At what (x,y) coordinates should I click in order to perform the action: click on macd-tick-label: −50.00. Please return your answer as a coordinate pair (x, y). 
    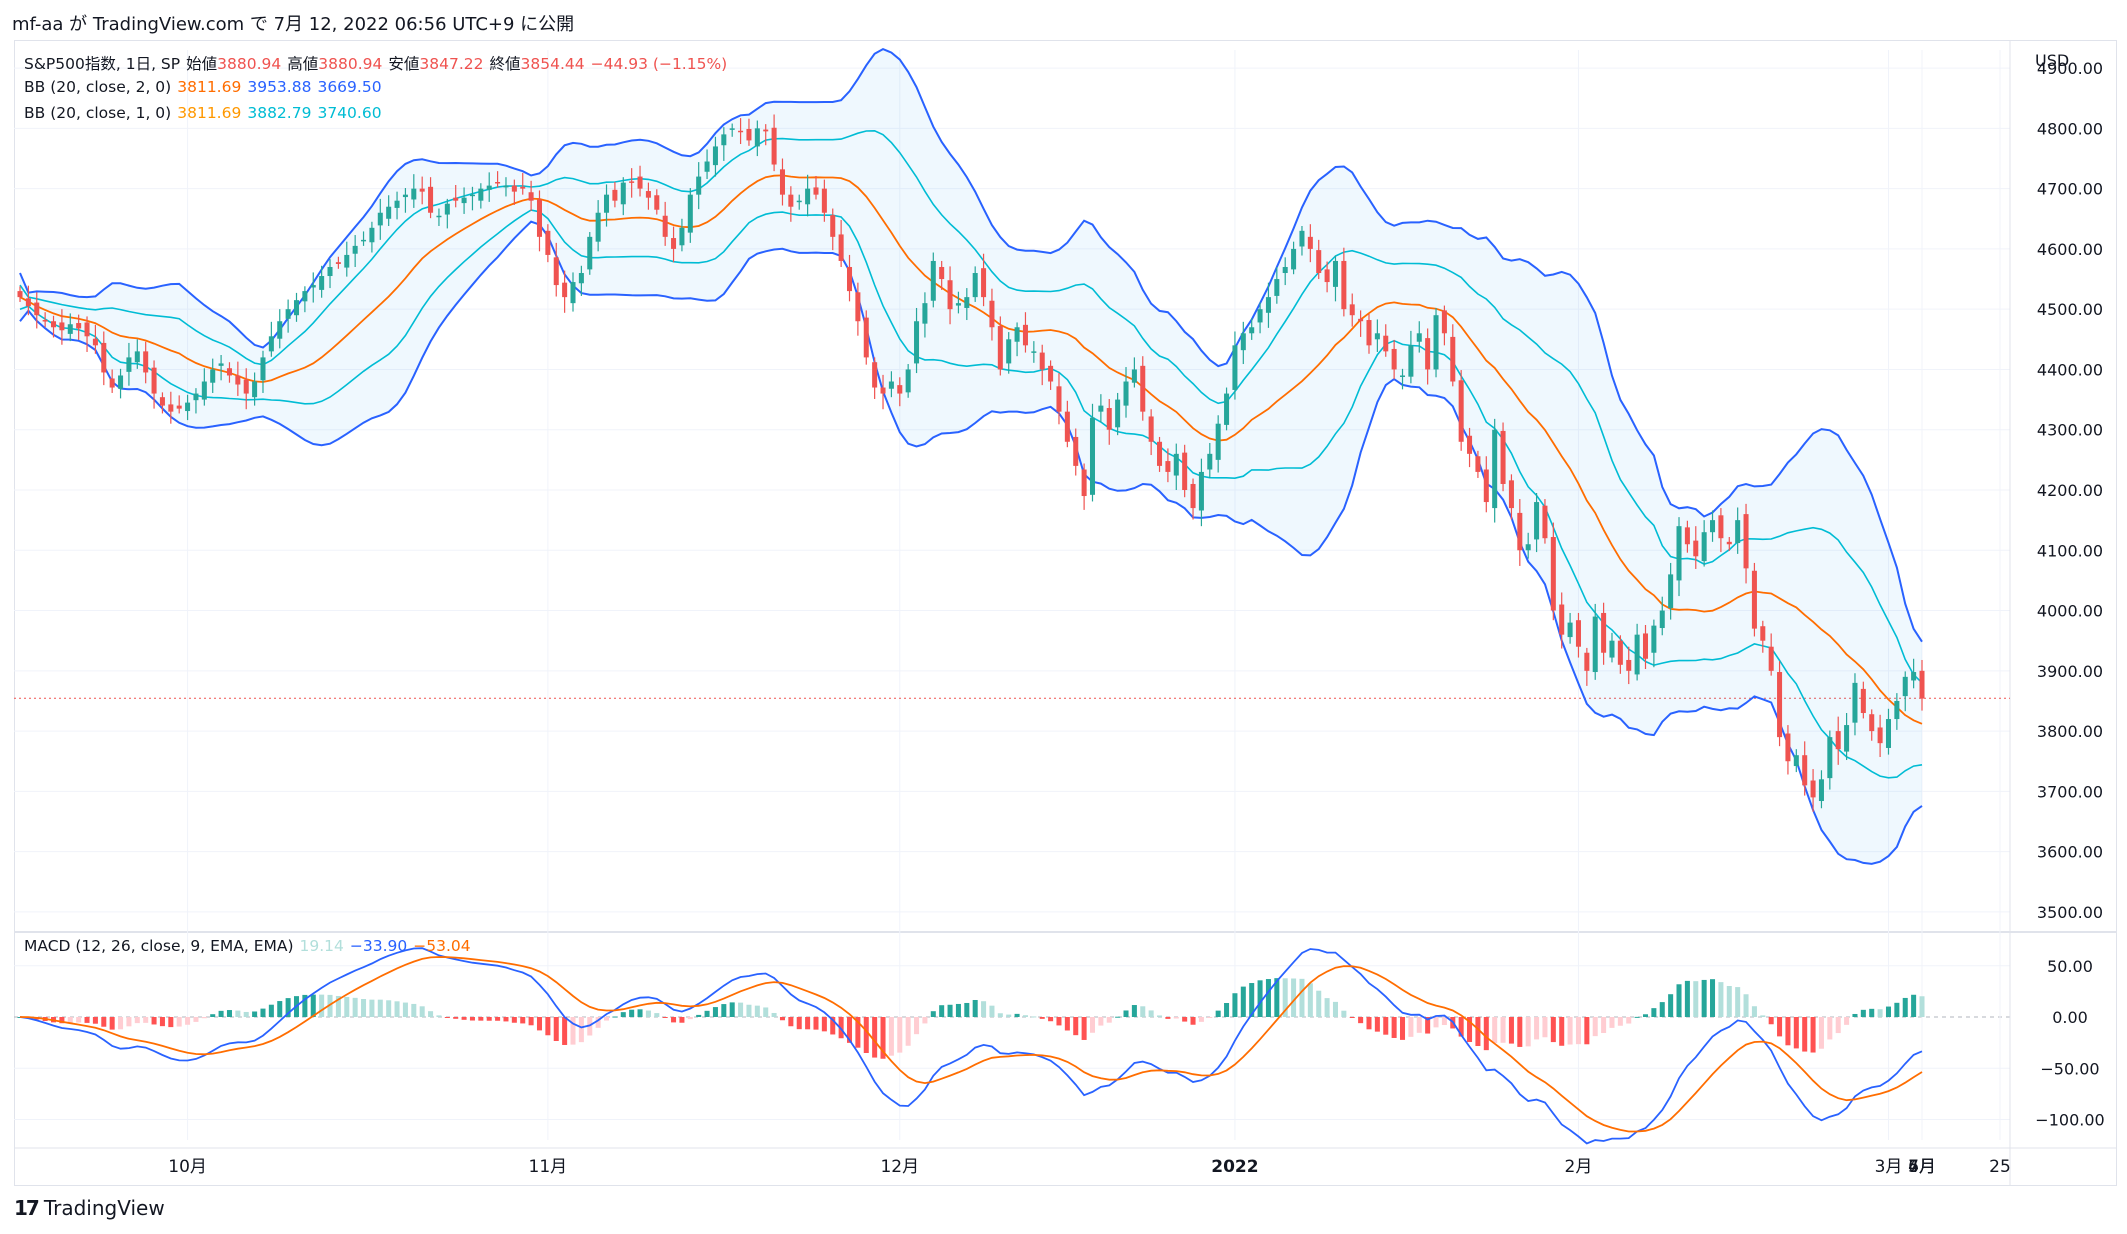
    Looking at the image, I should click on (2069, 1068).